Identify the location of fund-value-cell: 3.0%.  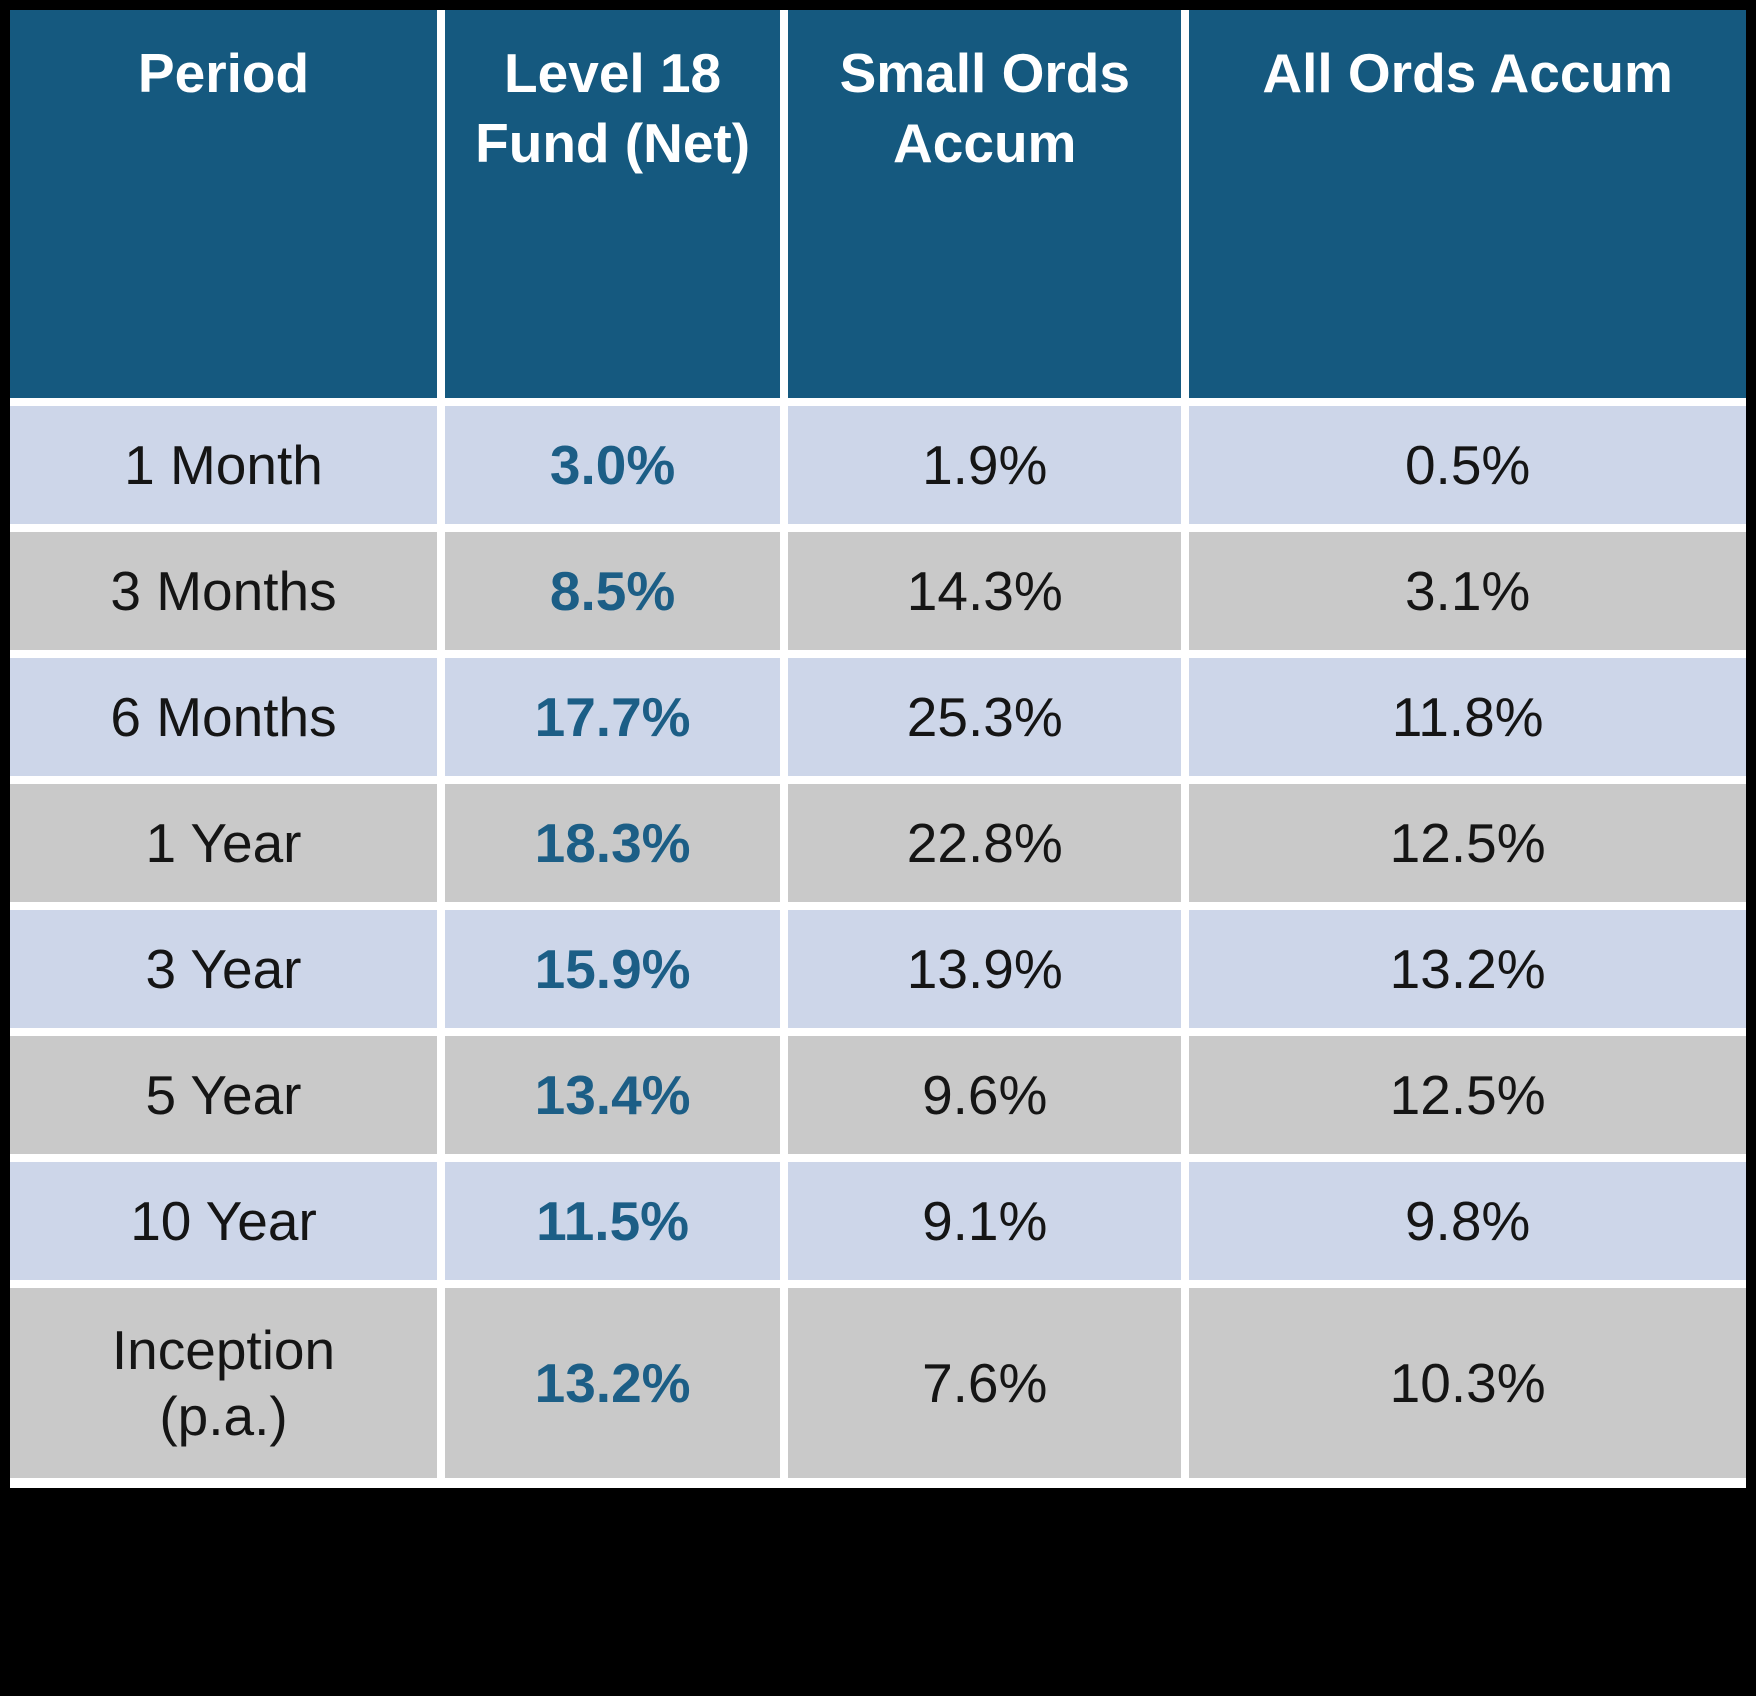
(613, 465).